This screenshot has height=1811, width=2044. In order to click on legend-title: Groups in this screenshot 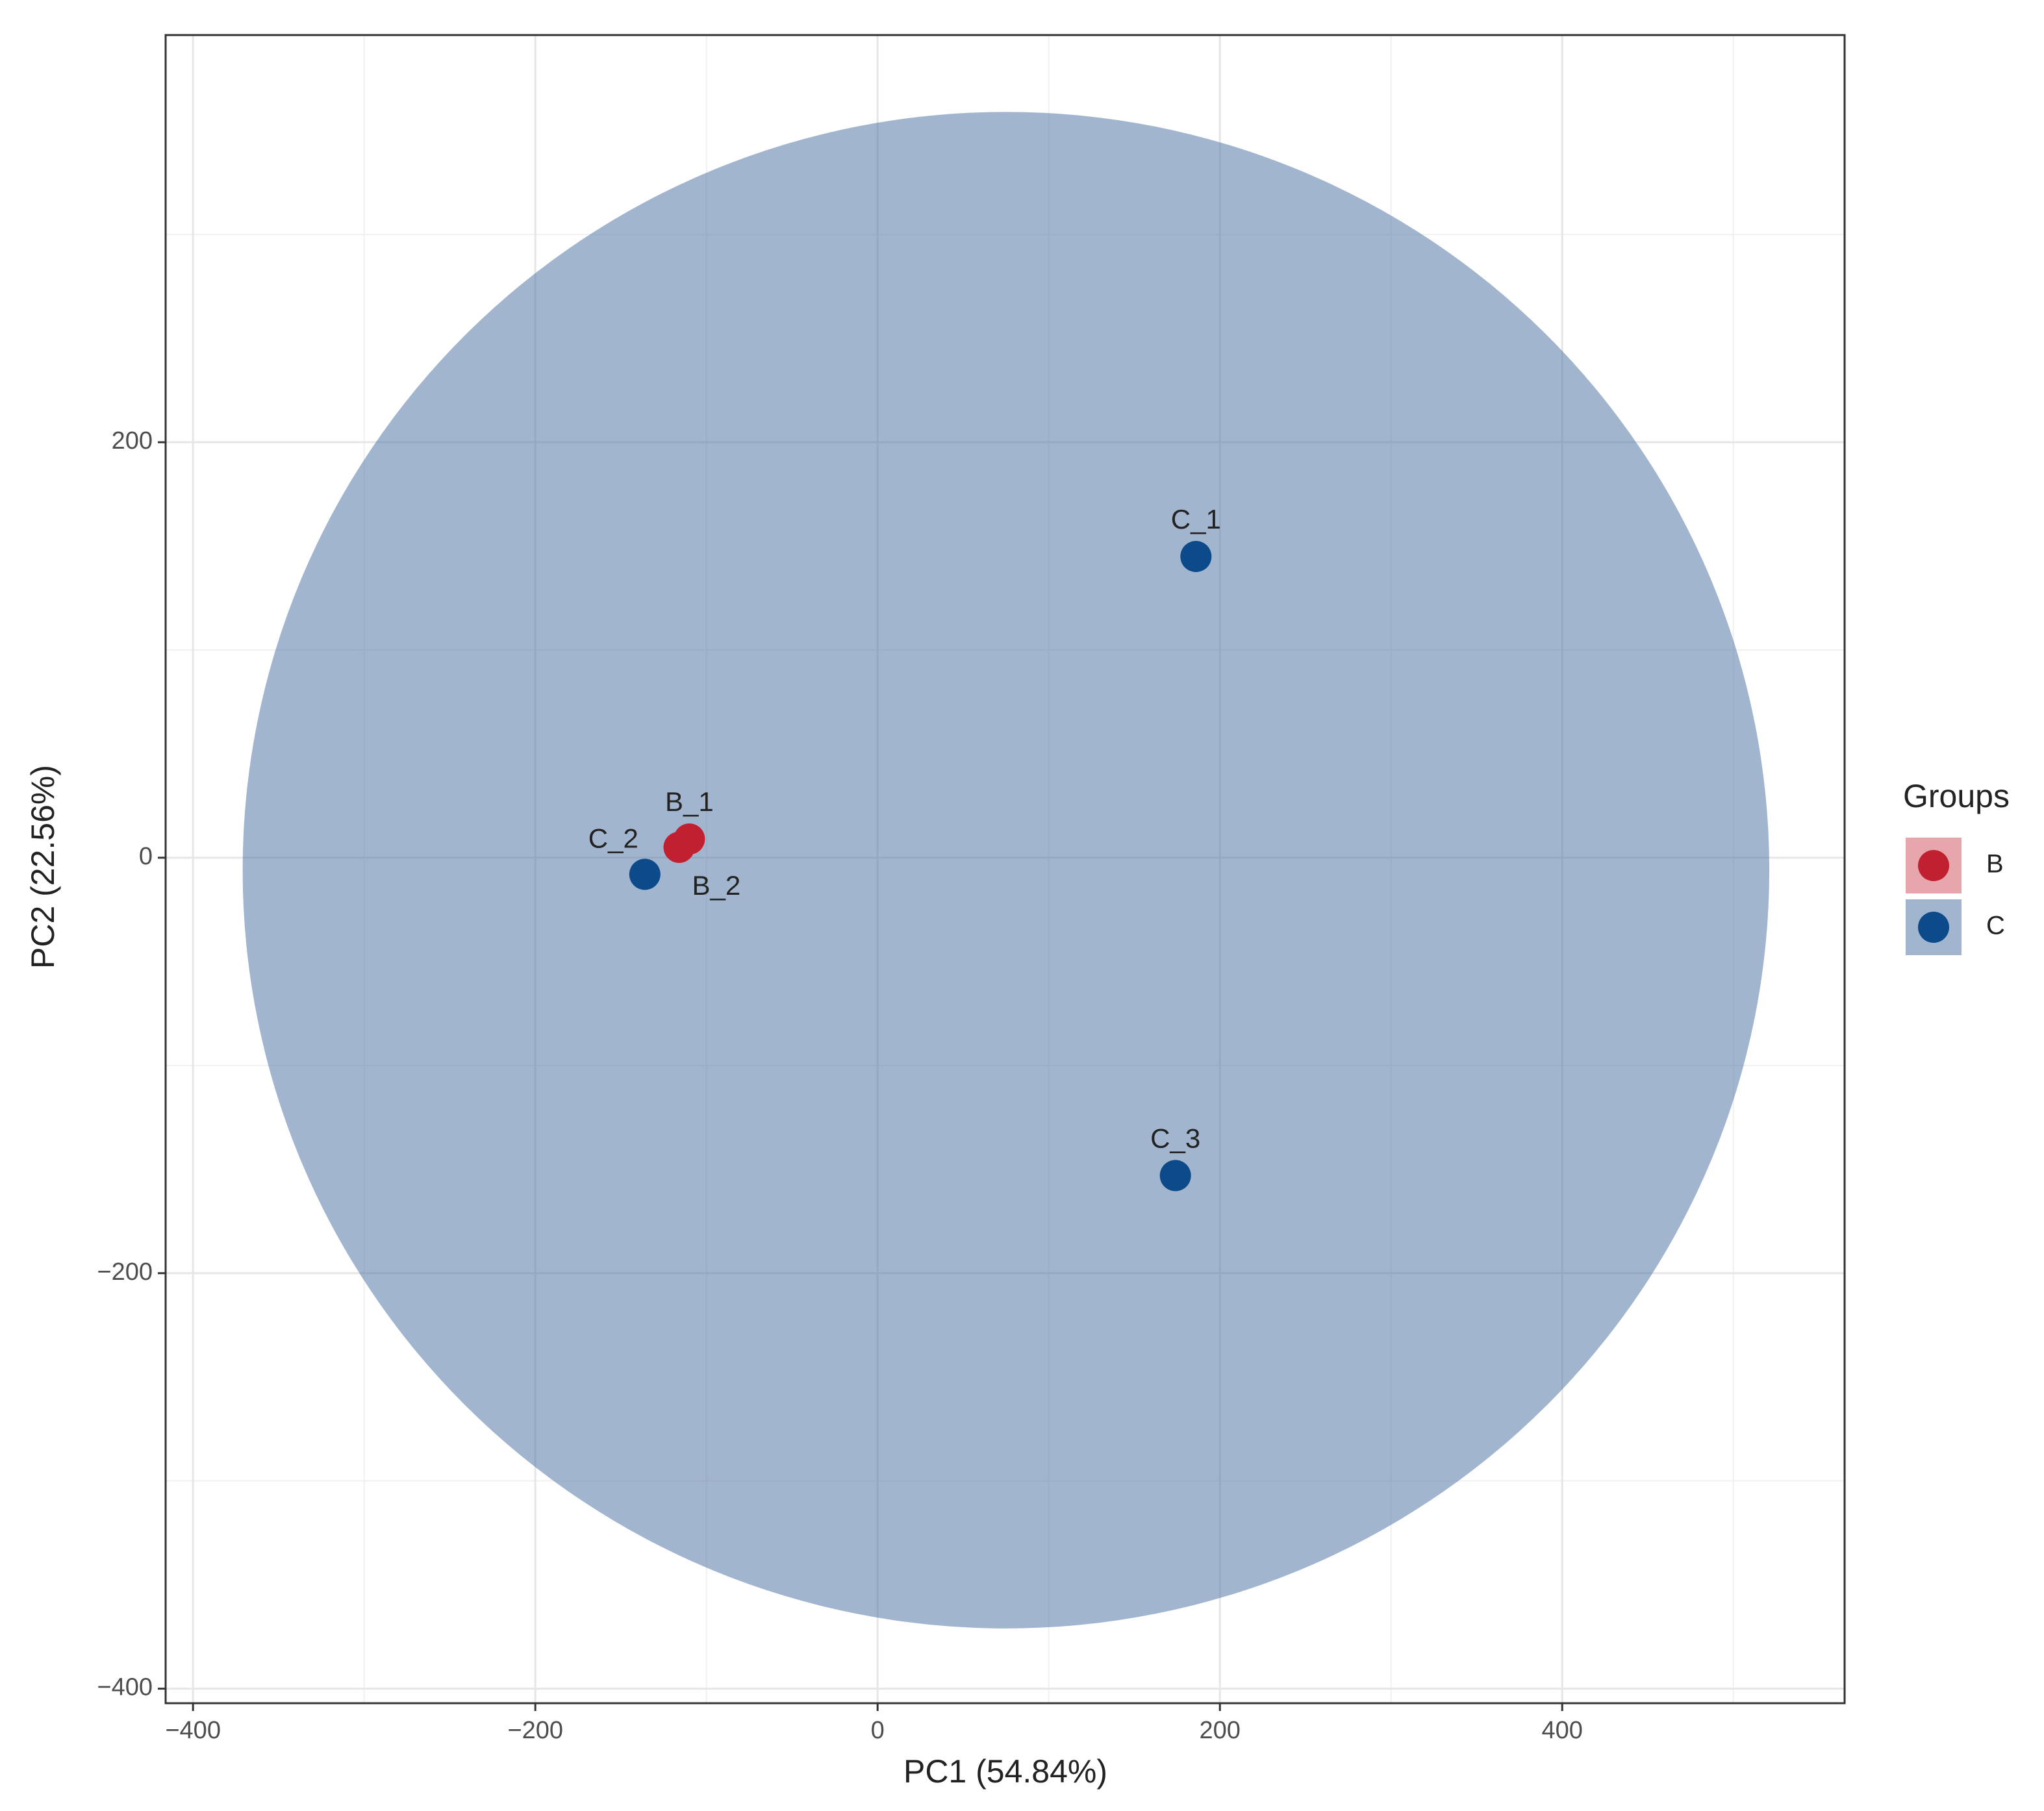, I will do `click(1956, 796)`.